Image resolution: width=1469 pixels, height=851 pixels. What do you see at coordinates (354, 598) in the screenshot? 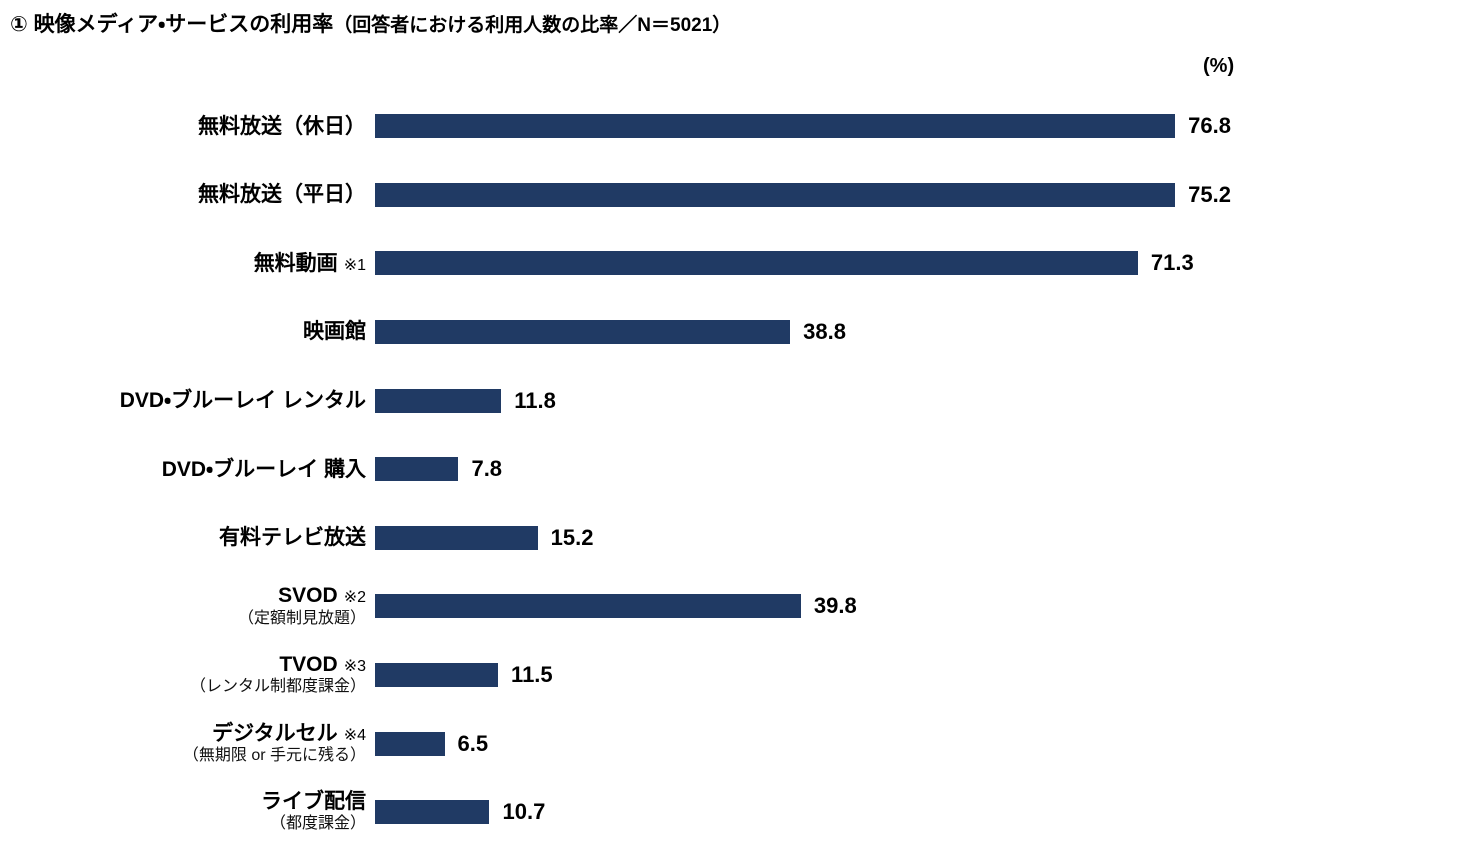
I see `row-note: ※2` at bounding box center [354, 598].